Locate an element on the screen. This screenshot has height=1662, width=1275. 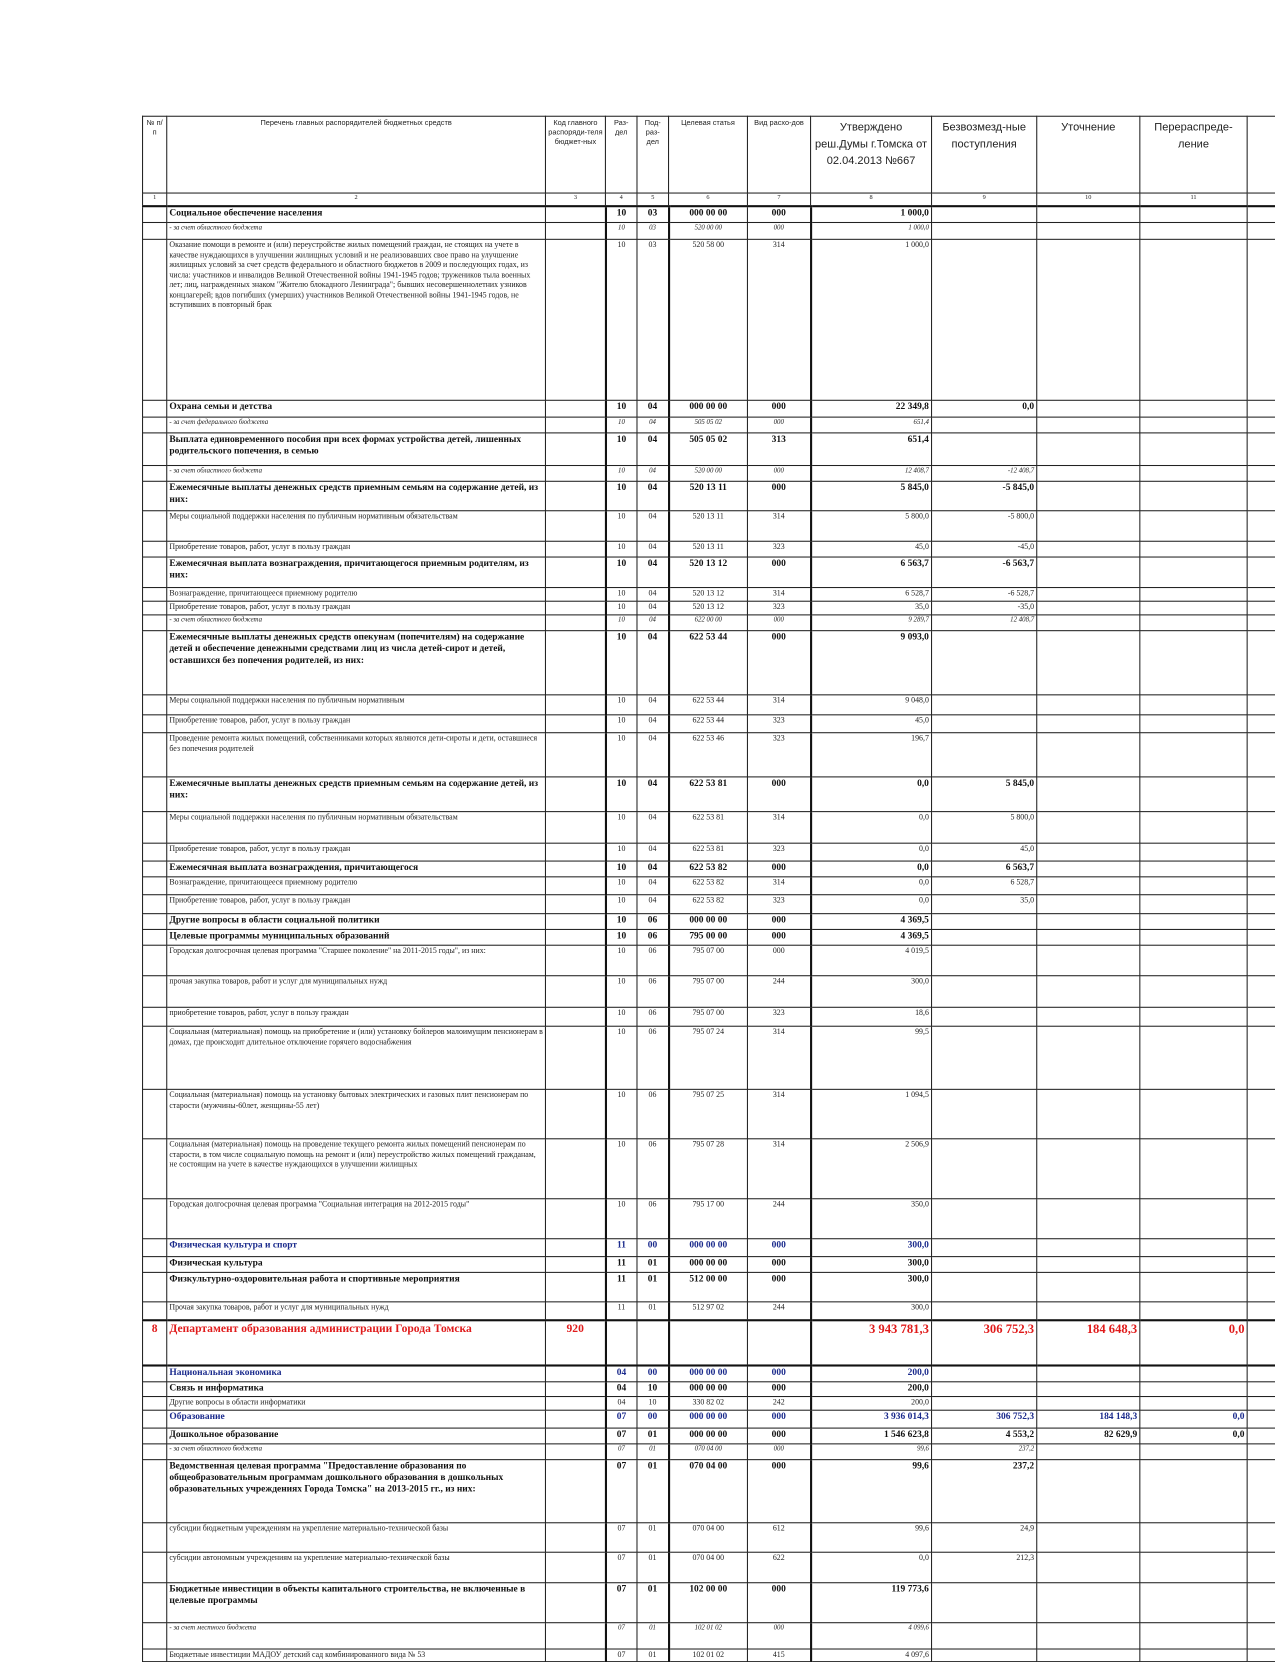
cell-gratuitous: 45,0 is located at coordinates (984, 852).